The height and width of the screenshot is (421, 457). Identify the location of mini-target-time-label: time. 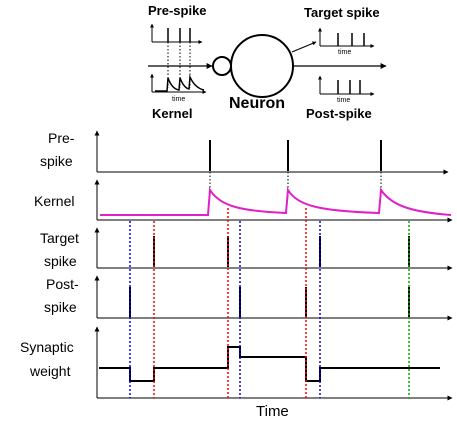
(344, 52).